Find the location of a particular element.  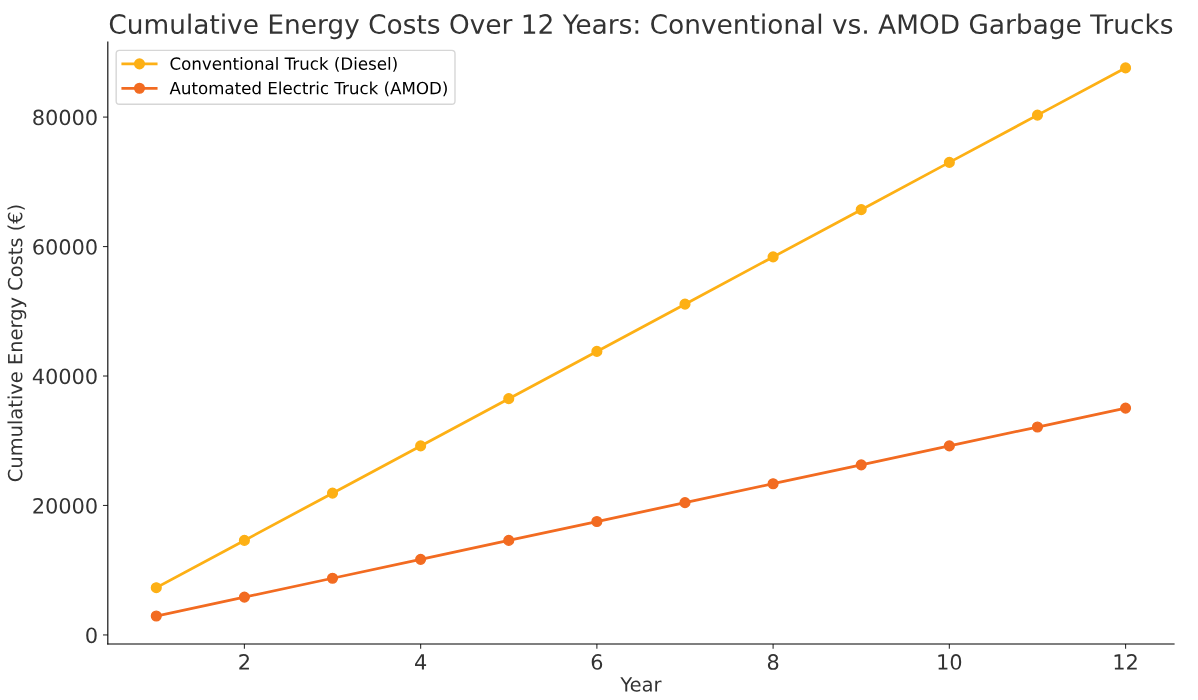

legend-label: Conventional Truck (Diesel) is located at coordinates (283, 64).